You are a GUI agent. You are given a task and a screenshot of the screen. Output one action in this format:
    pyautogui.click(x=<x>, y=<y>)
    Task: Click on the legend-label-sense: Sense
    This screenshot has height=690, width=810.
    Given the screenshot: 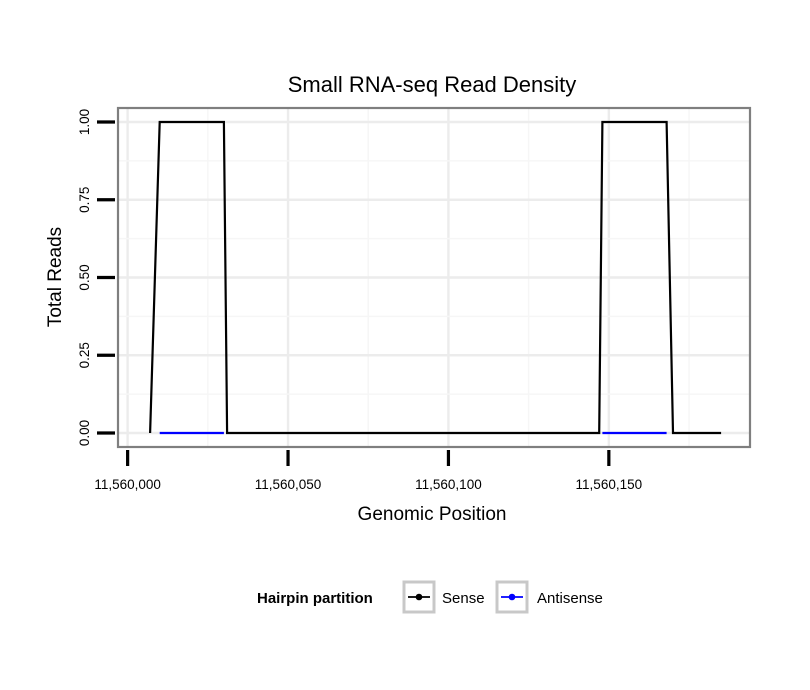 What is the action you would take?
    pyautogui.click(x=463, y=598)
    